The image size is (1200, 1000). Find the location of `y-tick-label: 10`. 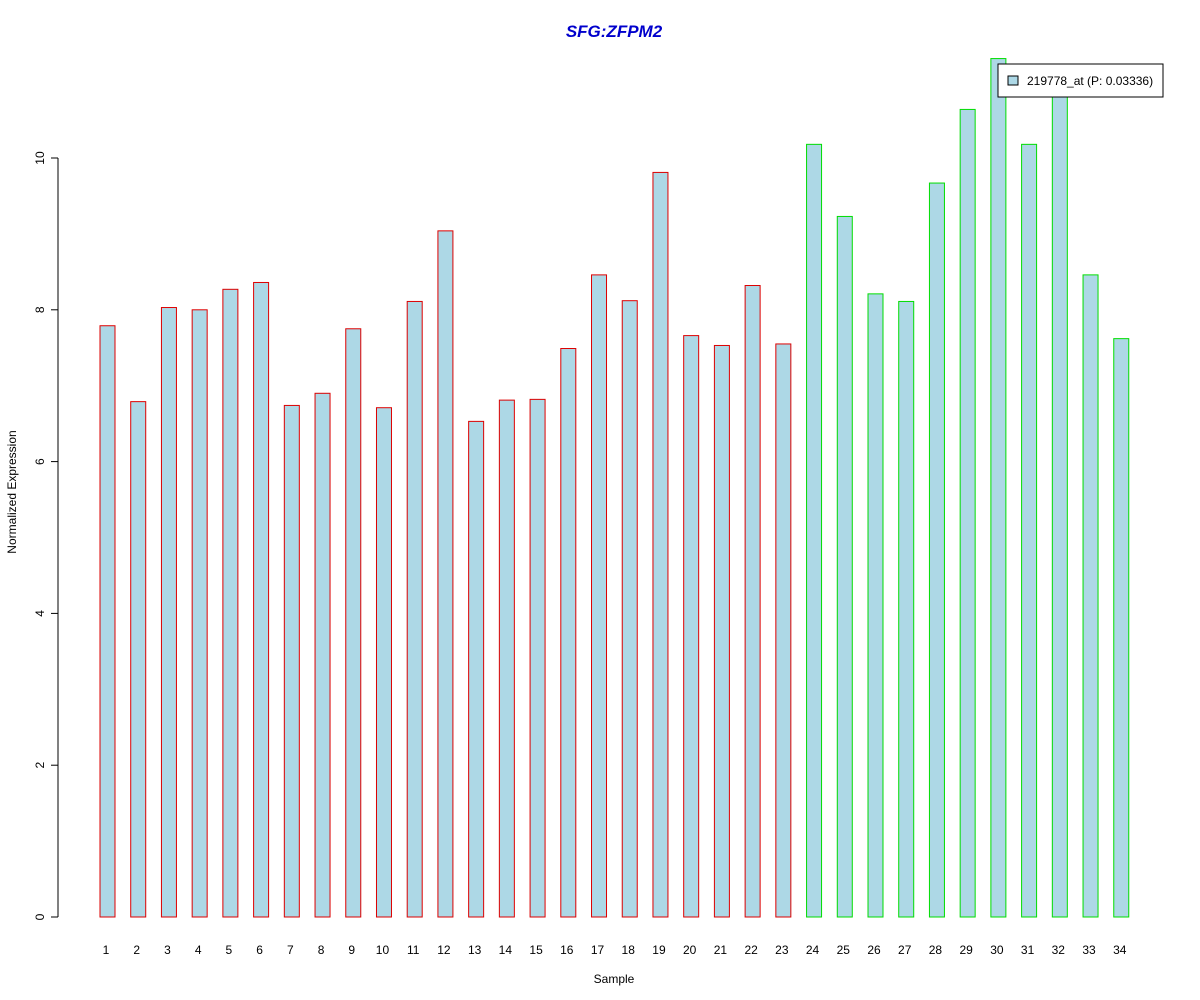

y-tick-label: 10 is located at coordinates (40, 158).